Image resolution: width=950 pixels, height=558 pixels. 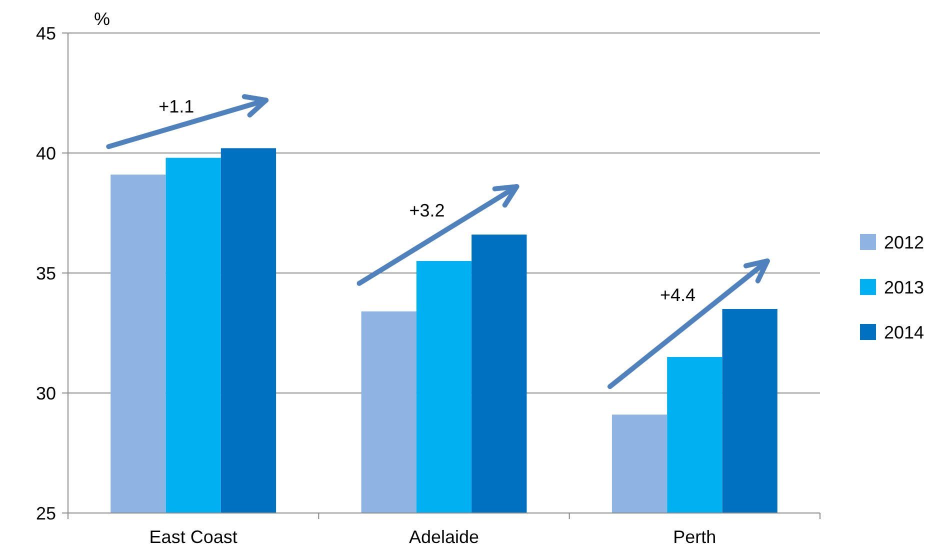 What do you see at coordinates (46, 513) in the screenshot?
I see `y-tick-label: 25` at bounding box center [46, 513].